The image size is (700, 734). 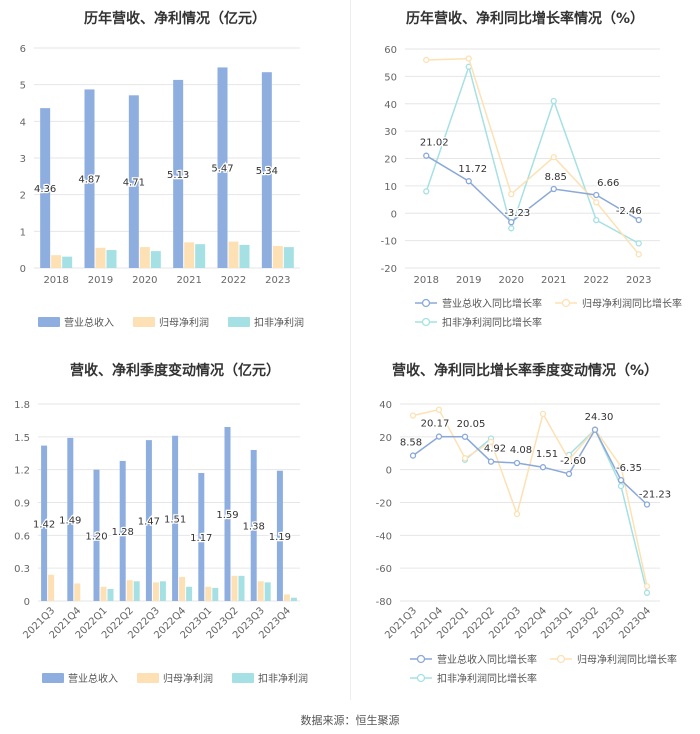 What do you see at coordinates (525, 371) in the screenshot?
I see `chart-title: 营收、净利同比增长率季度变动情况（%）` at bounding box center [525, 371].